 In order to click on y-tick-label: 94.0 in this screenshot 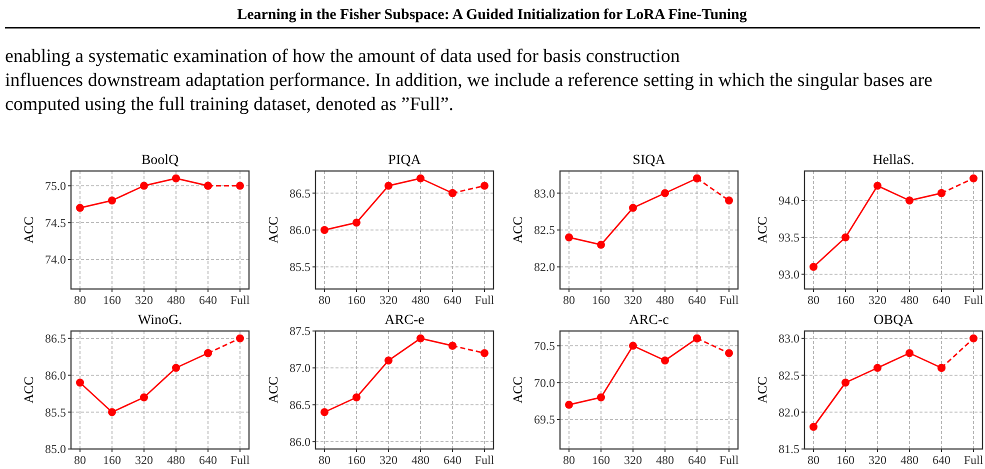, I will do `click(789, 201)`.